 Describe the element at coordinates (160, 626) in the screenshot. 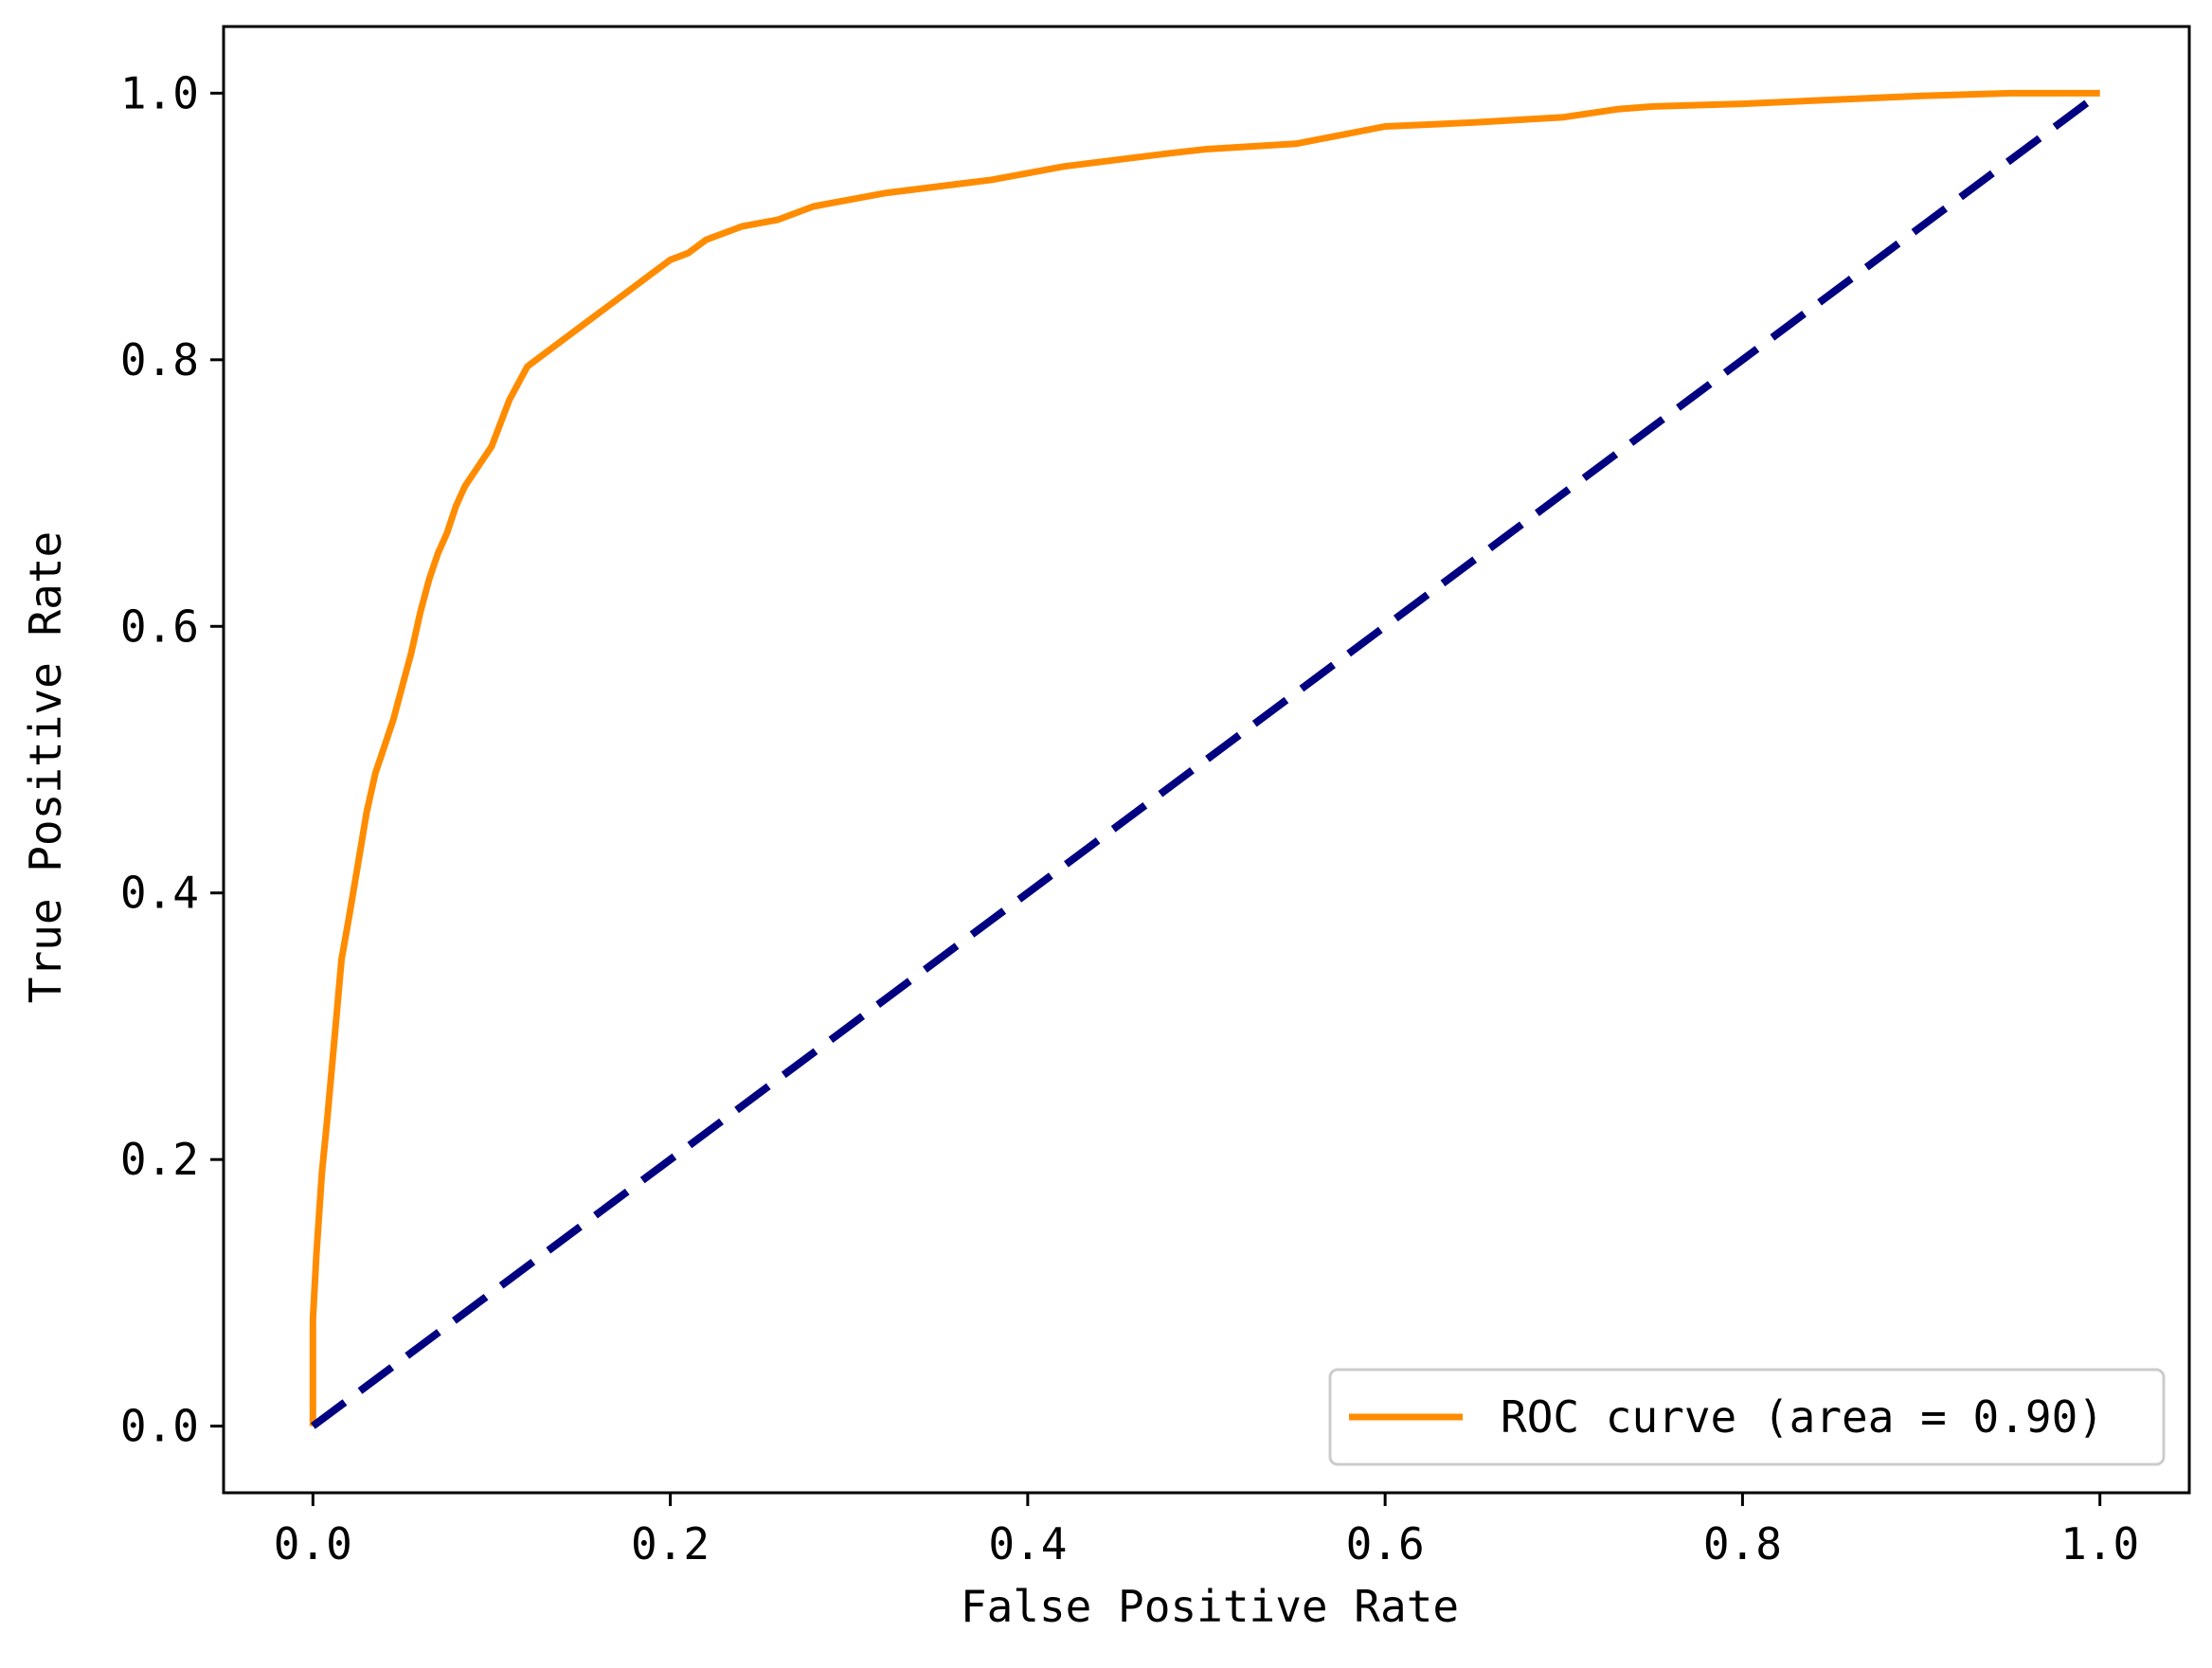

I see `y-tick-label: 0.6` at that location.